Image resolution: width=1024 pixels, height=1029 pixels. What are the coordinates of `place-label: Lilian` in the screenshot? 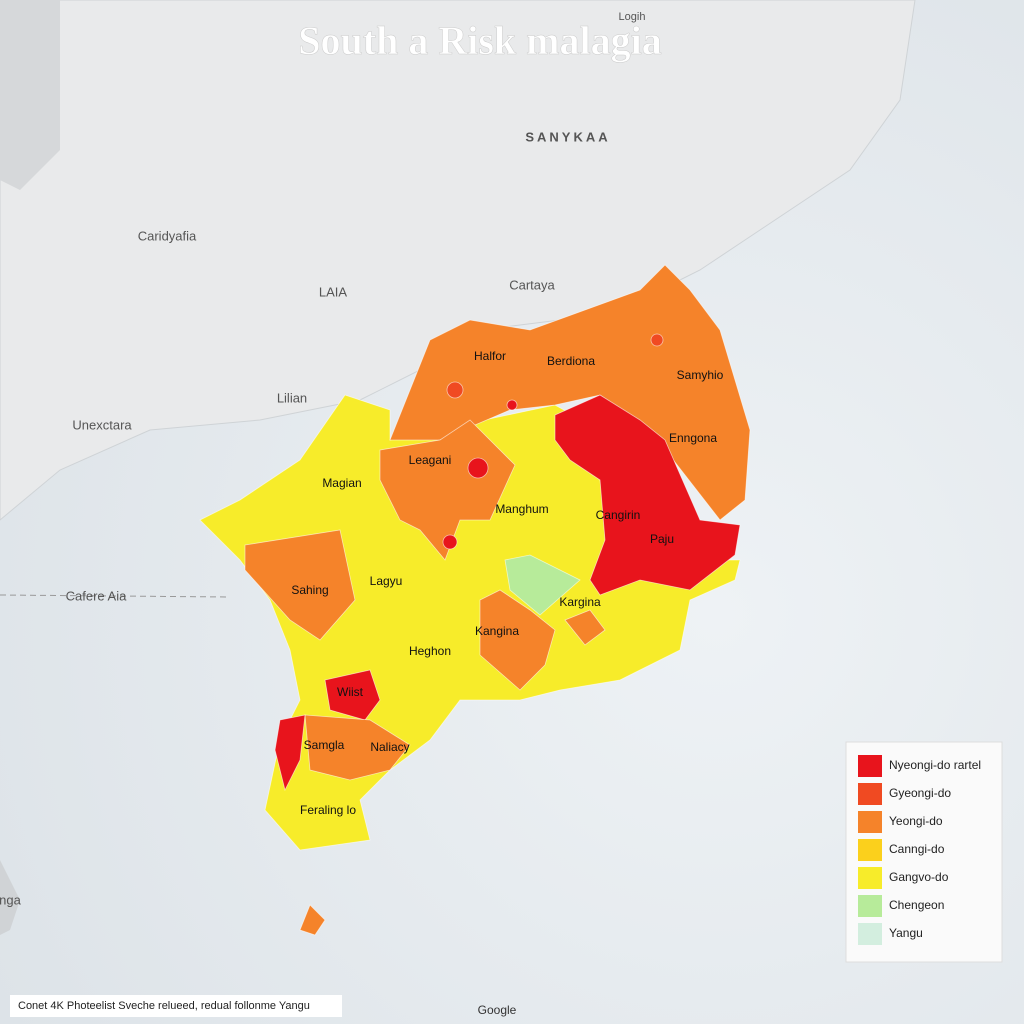 It's located at (292, 397).